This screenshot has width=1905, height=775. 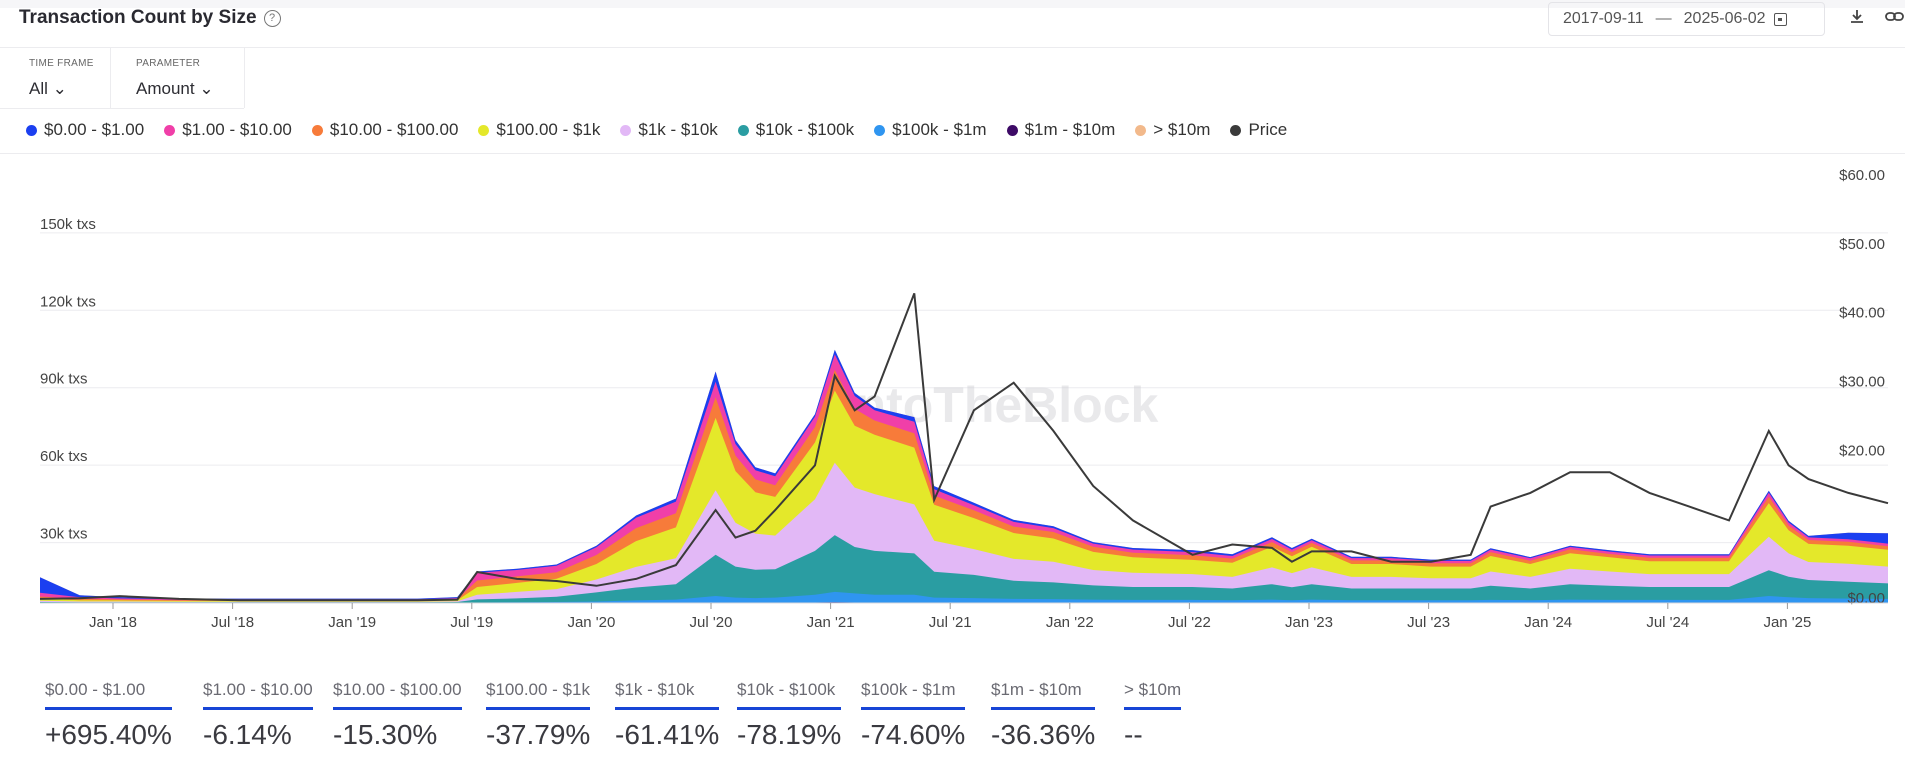 I want to click on legend-label: $1.00 - $10.00, so click(x=237, y=129).